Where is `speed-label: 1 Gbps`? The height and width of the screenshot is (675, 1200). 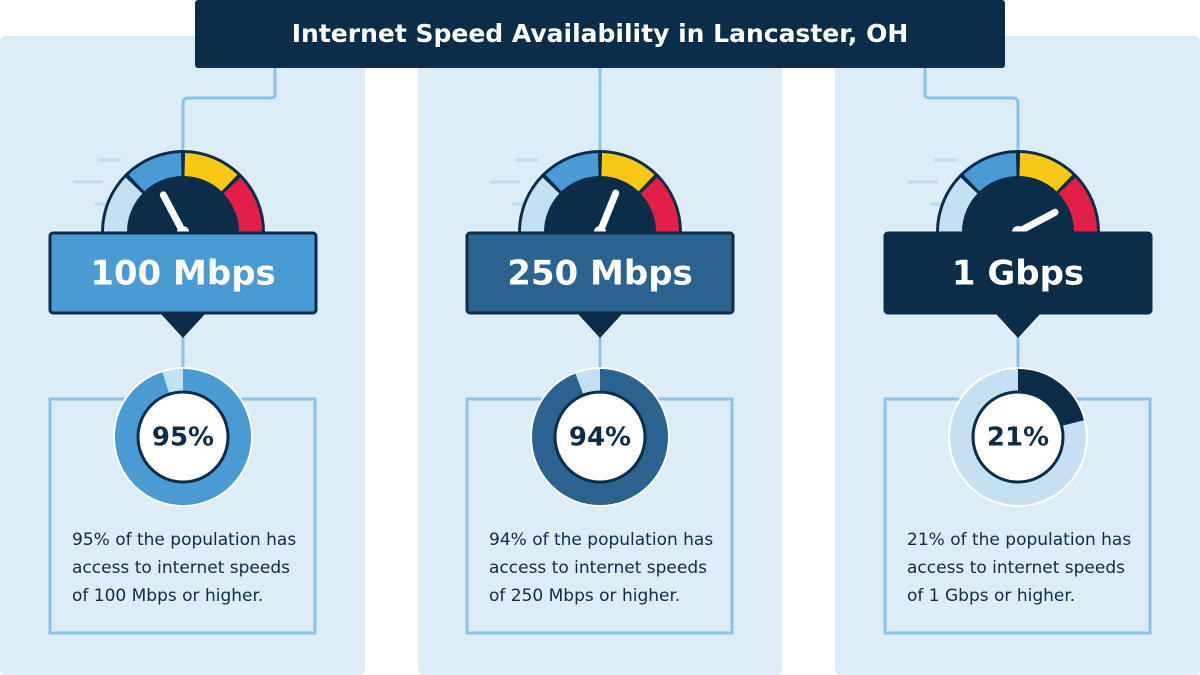 speed-label: 1 Gbps is located at coordinates (1018, 274).